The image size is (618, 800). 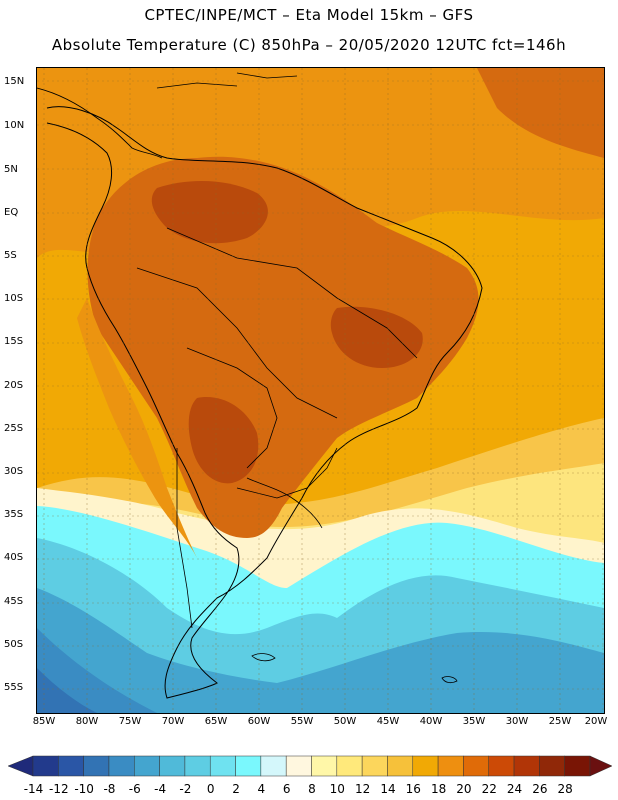 I want to click on colorbar-tick-label: 6, so click(x=286, y=789).